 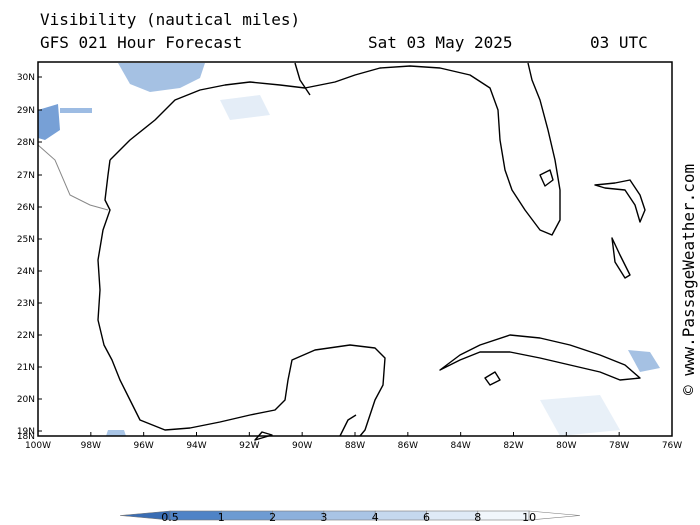 What do you see at coordinates (323, 517) in the screenshot?
I see `colorbar-label: 3` at bounding box center [323, 517].